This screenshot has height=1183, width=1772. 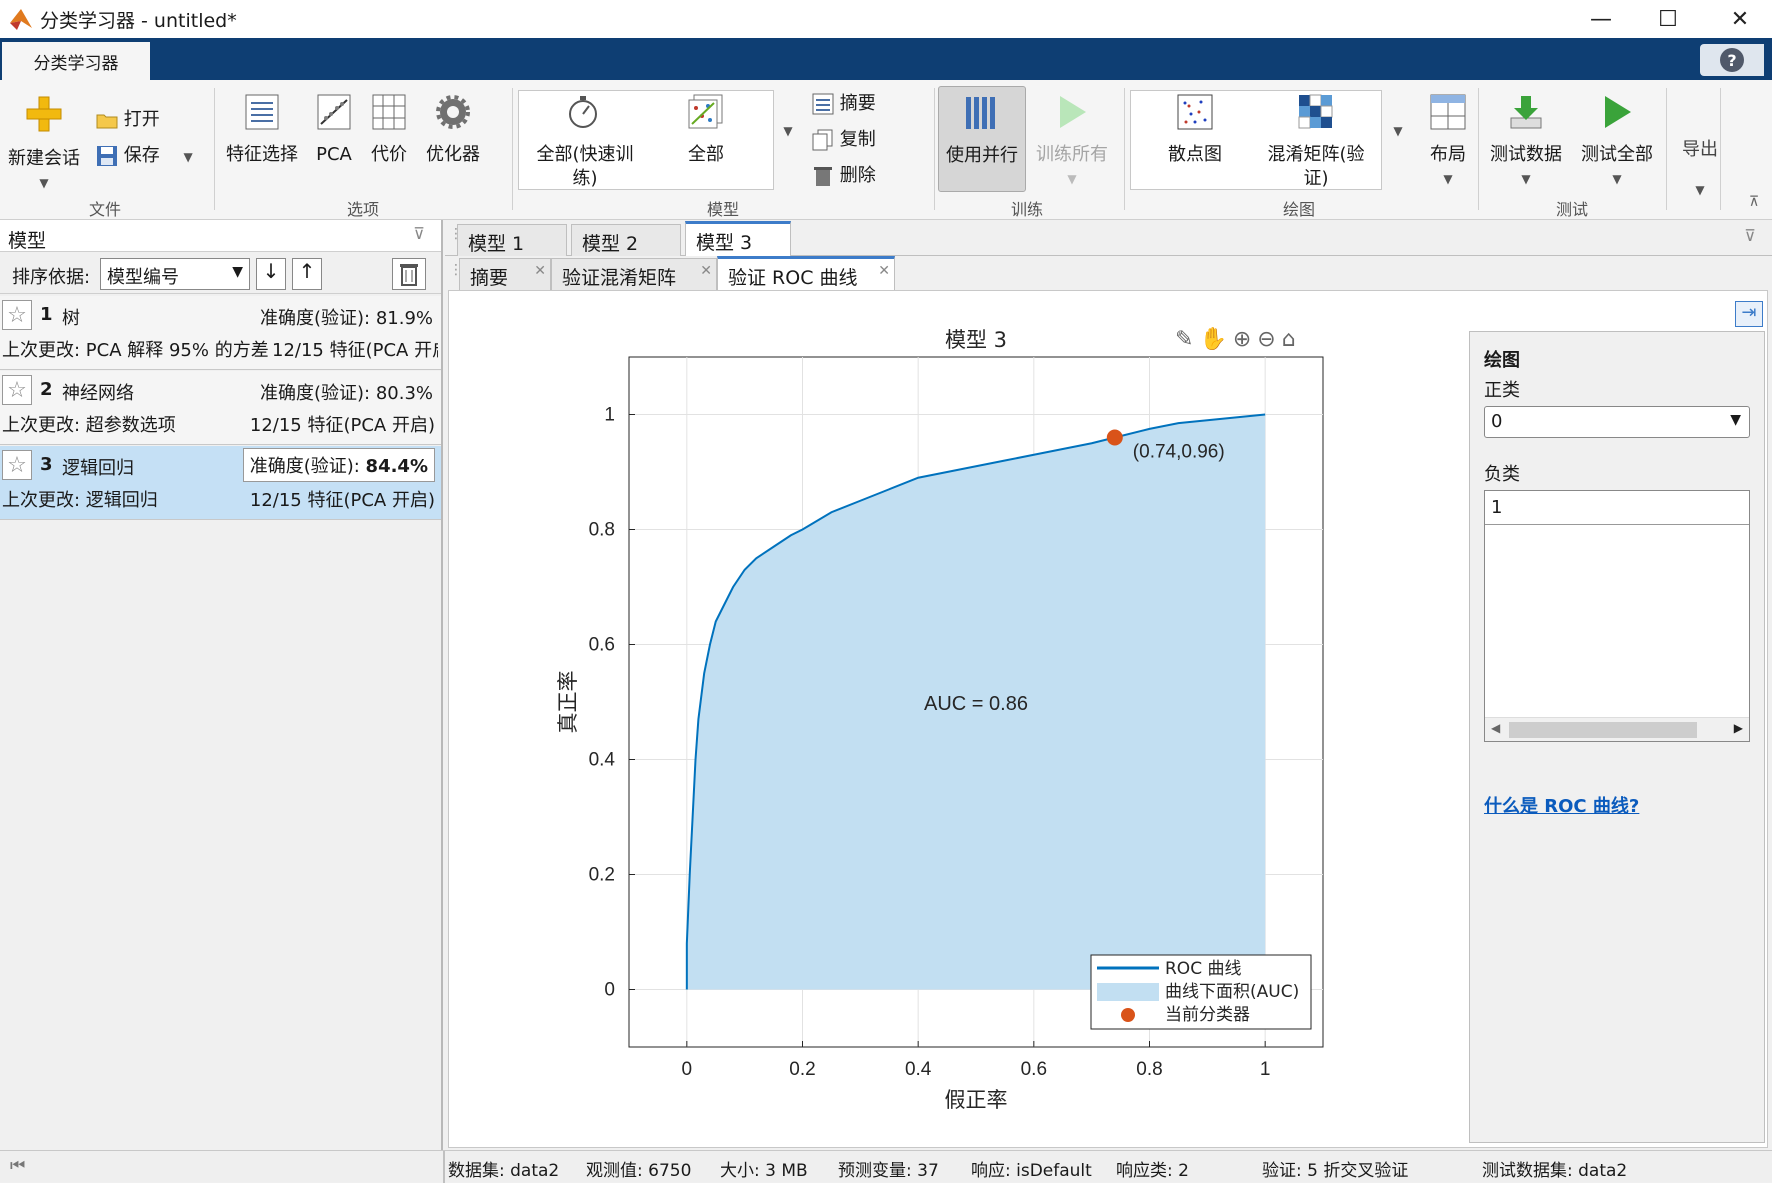 What do you see at coordinates (862, 176) in the screenshot?
I see `delete-button: 删除` at bounding box center [862, 176].